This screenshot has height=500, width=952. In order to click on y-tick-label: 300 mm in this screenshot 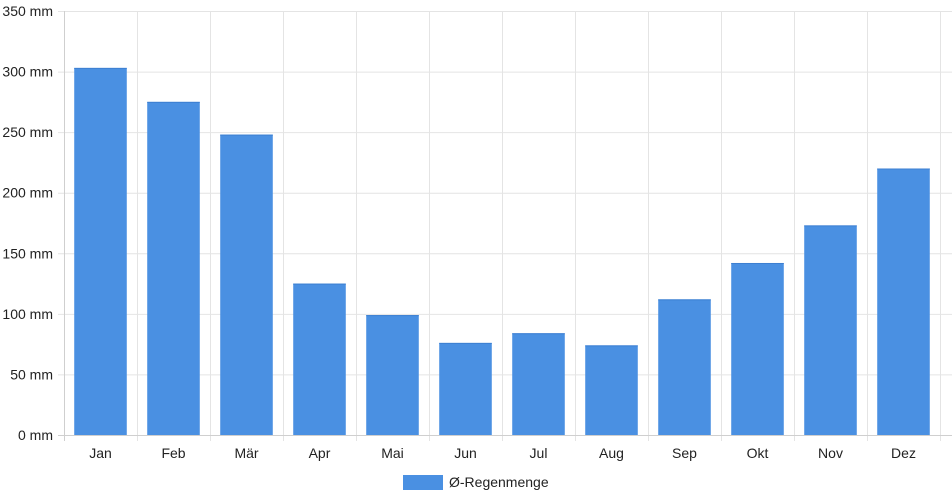, I will do `click(27, 72)`.